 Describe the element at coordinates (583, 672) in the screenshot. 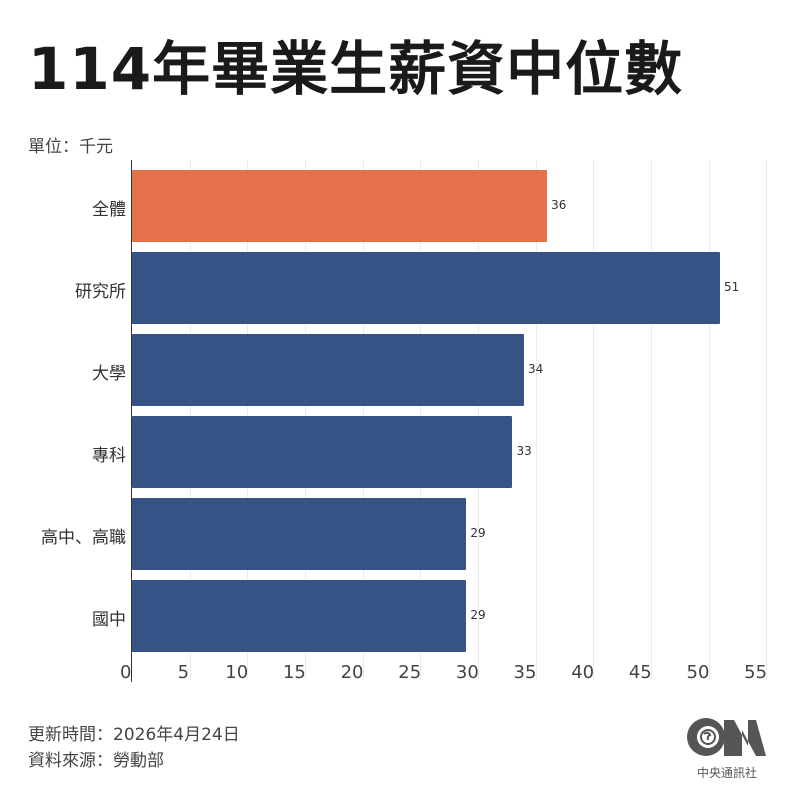

I see `x-tick-label: 40` at that location.